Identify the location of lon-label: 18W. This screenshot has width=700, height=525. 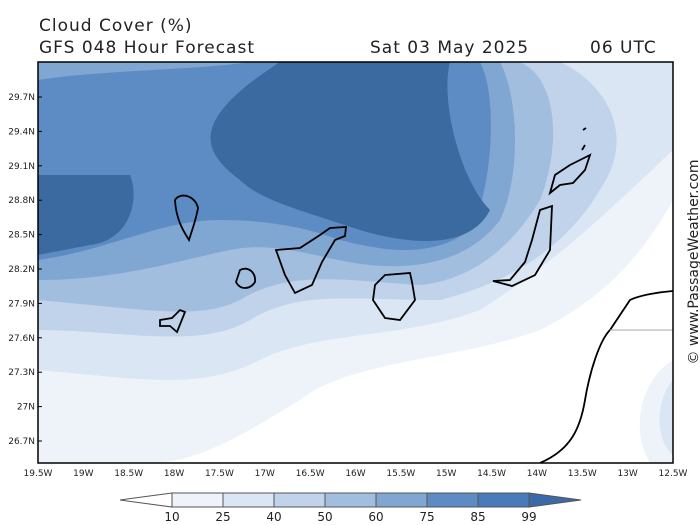
(174, 474).